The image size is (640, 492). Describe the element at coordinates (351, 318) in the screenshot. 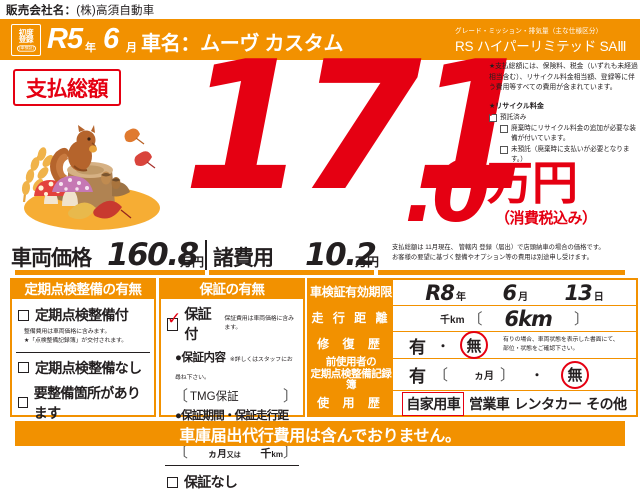

I see `row-header: 走 行 距 離` at that location.